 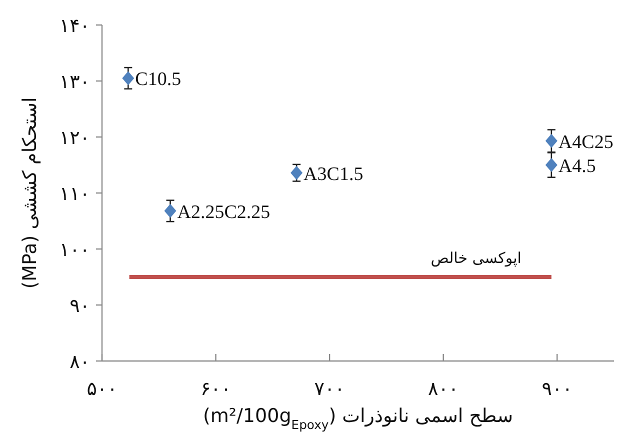 What do you see at coordinates (74, 138) in the screenshot?
I see `y-tick-label: ۱۲۰` at bounding box center [74, 138].